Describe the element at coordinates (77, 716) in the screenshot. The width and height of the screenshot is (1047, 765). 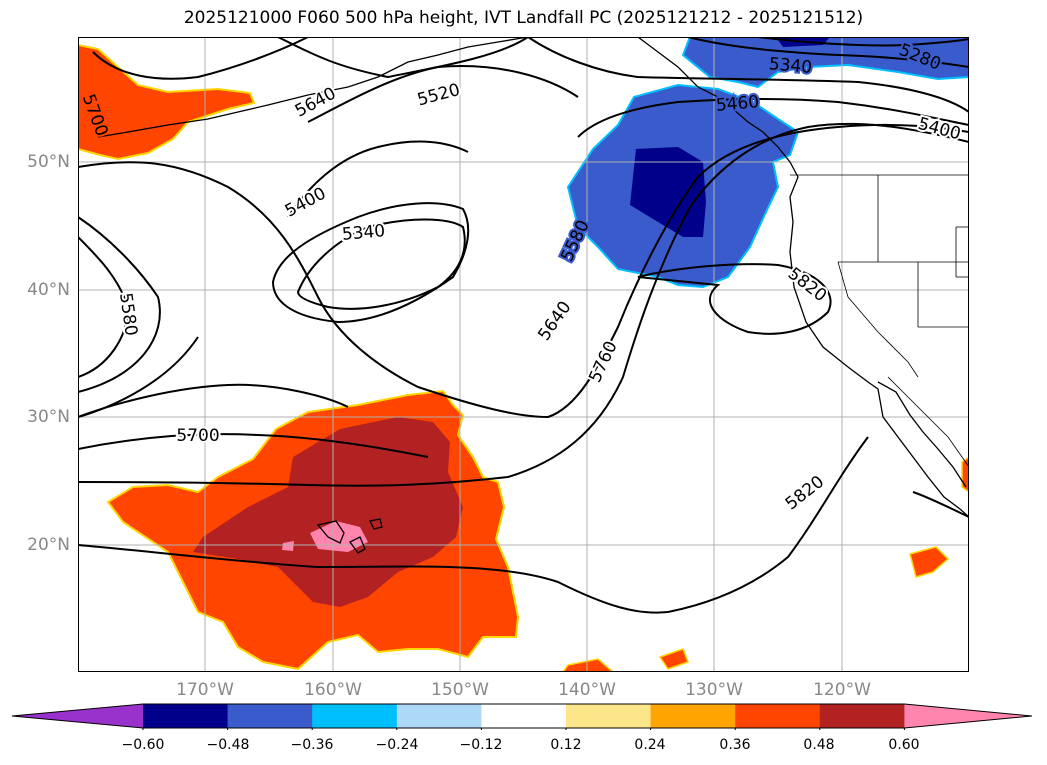
I see `colorbar-extend-low` at that location.